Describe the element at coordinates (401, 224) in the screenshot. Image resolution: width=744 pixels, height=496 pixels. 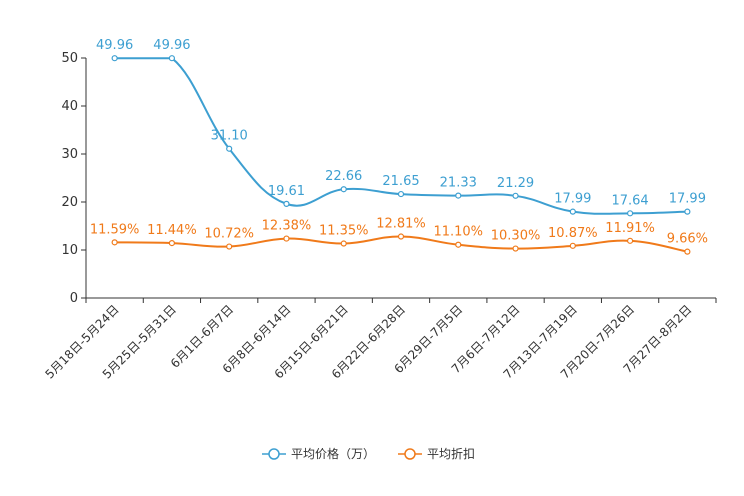
I see `data-label: 12.81%` at that location.